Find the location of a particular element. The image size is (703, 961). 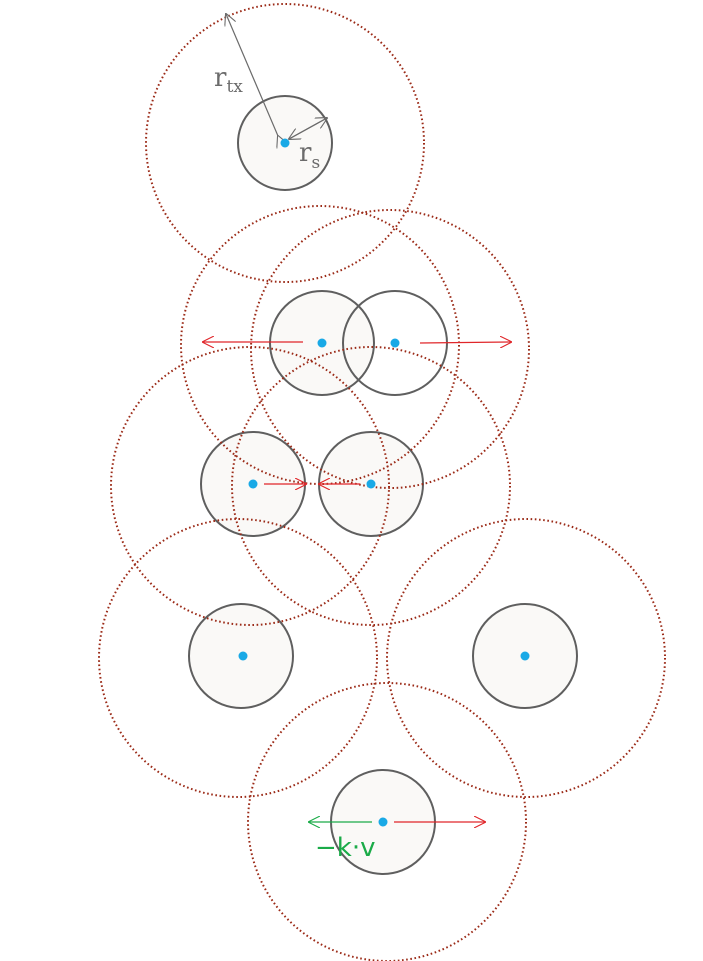

repulsion-arrow-right is located at coordinates (465, 342).